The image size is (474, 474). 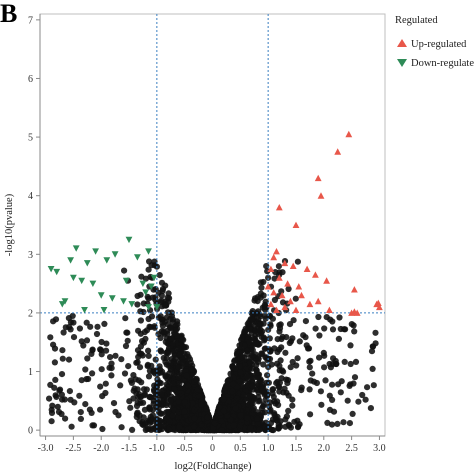 I want to click on legend-down-icon, so click(x=402, y=63).